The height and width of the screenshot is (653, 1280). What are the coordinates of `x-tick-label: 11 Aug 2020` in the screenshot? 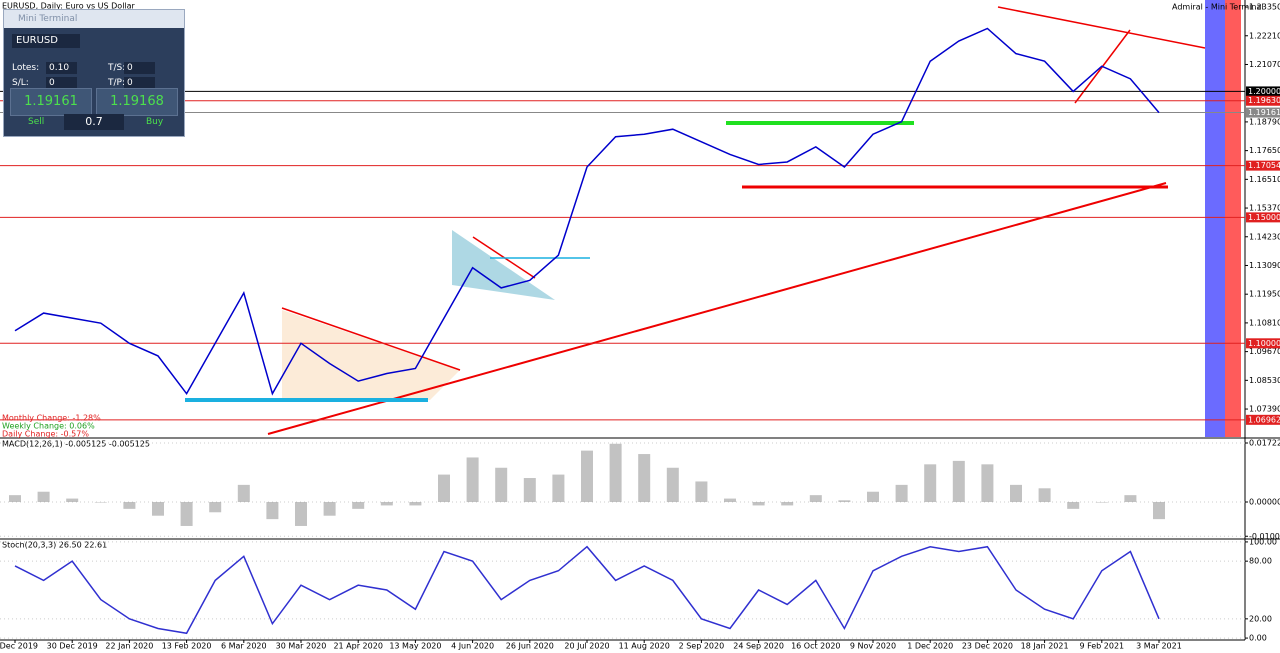 It's located at (644, 646).